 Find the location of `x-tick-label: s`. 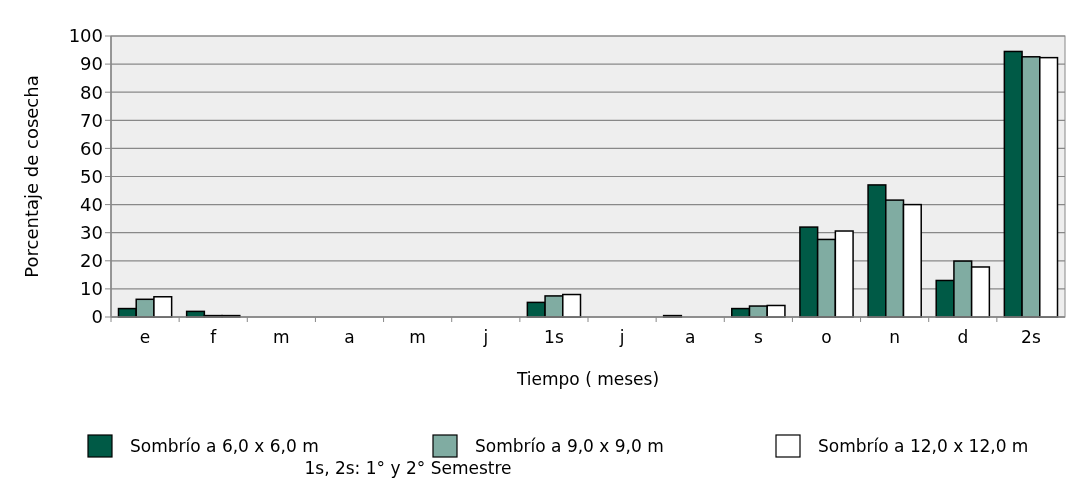

x-tick-label: s is located at coordinates (758, 337).